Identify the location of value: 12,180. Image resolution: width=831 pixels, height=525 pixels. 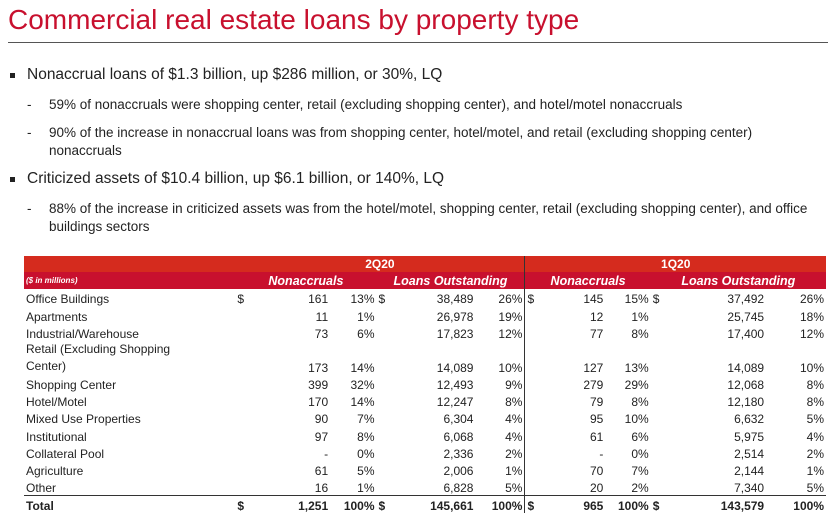
(746, 402).